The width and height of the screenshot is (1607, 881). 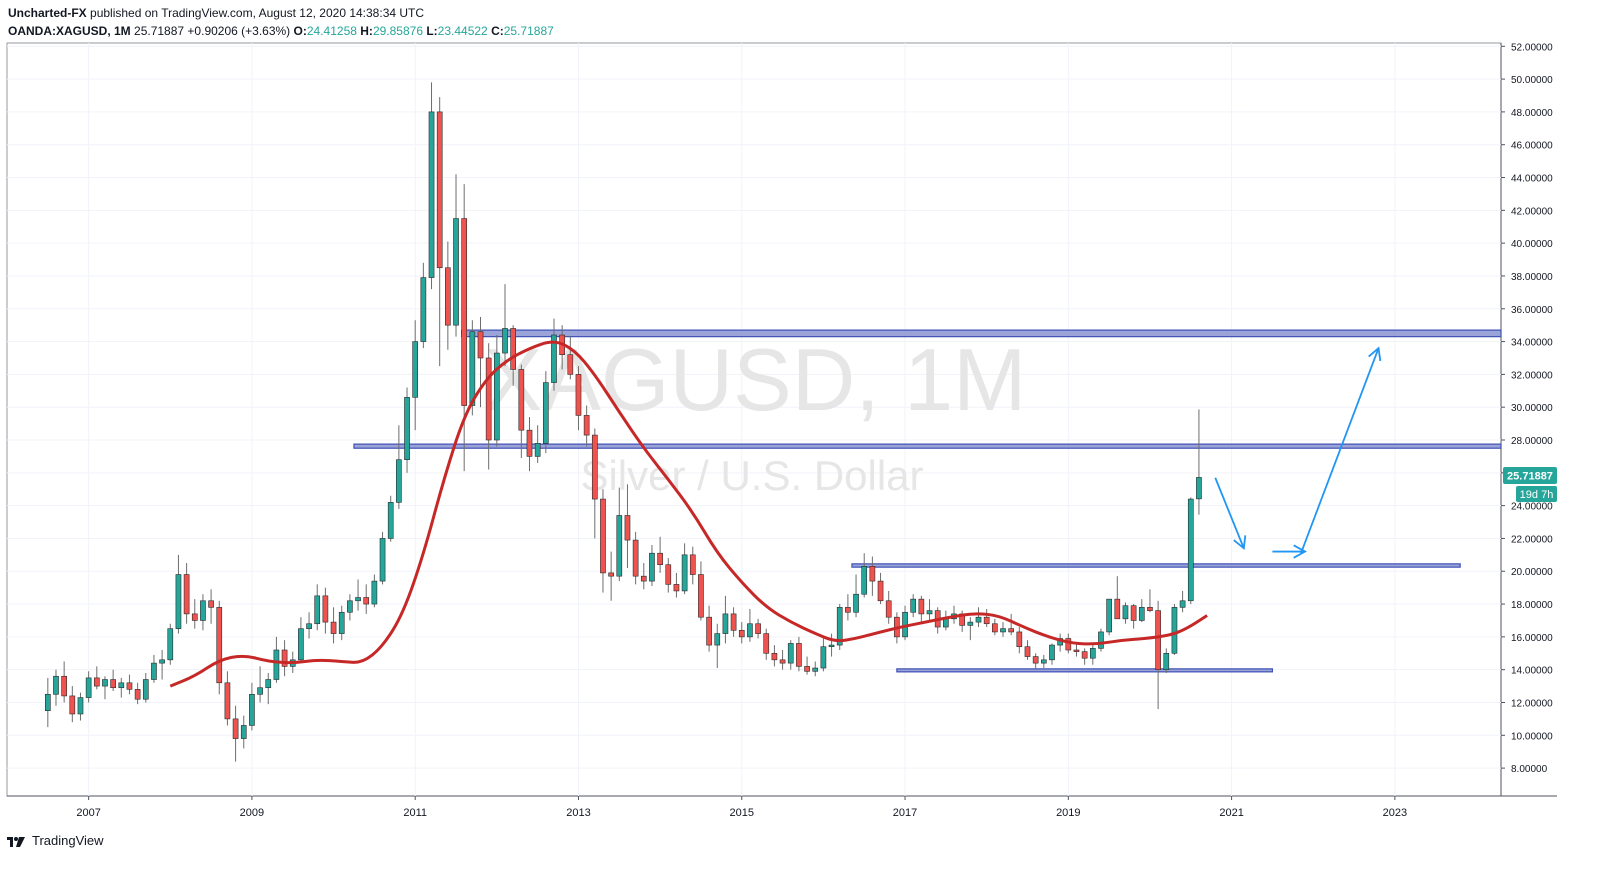 What do you see at coordinates (1532, 671) in the screenshot?
I see `price-tick-label: 14.00000` at bounding box center [1532, 671].